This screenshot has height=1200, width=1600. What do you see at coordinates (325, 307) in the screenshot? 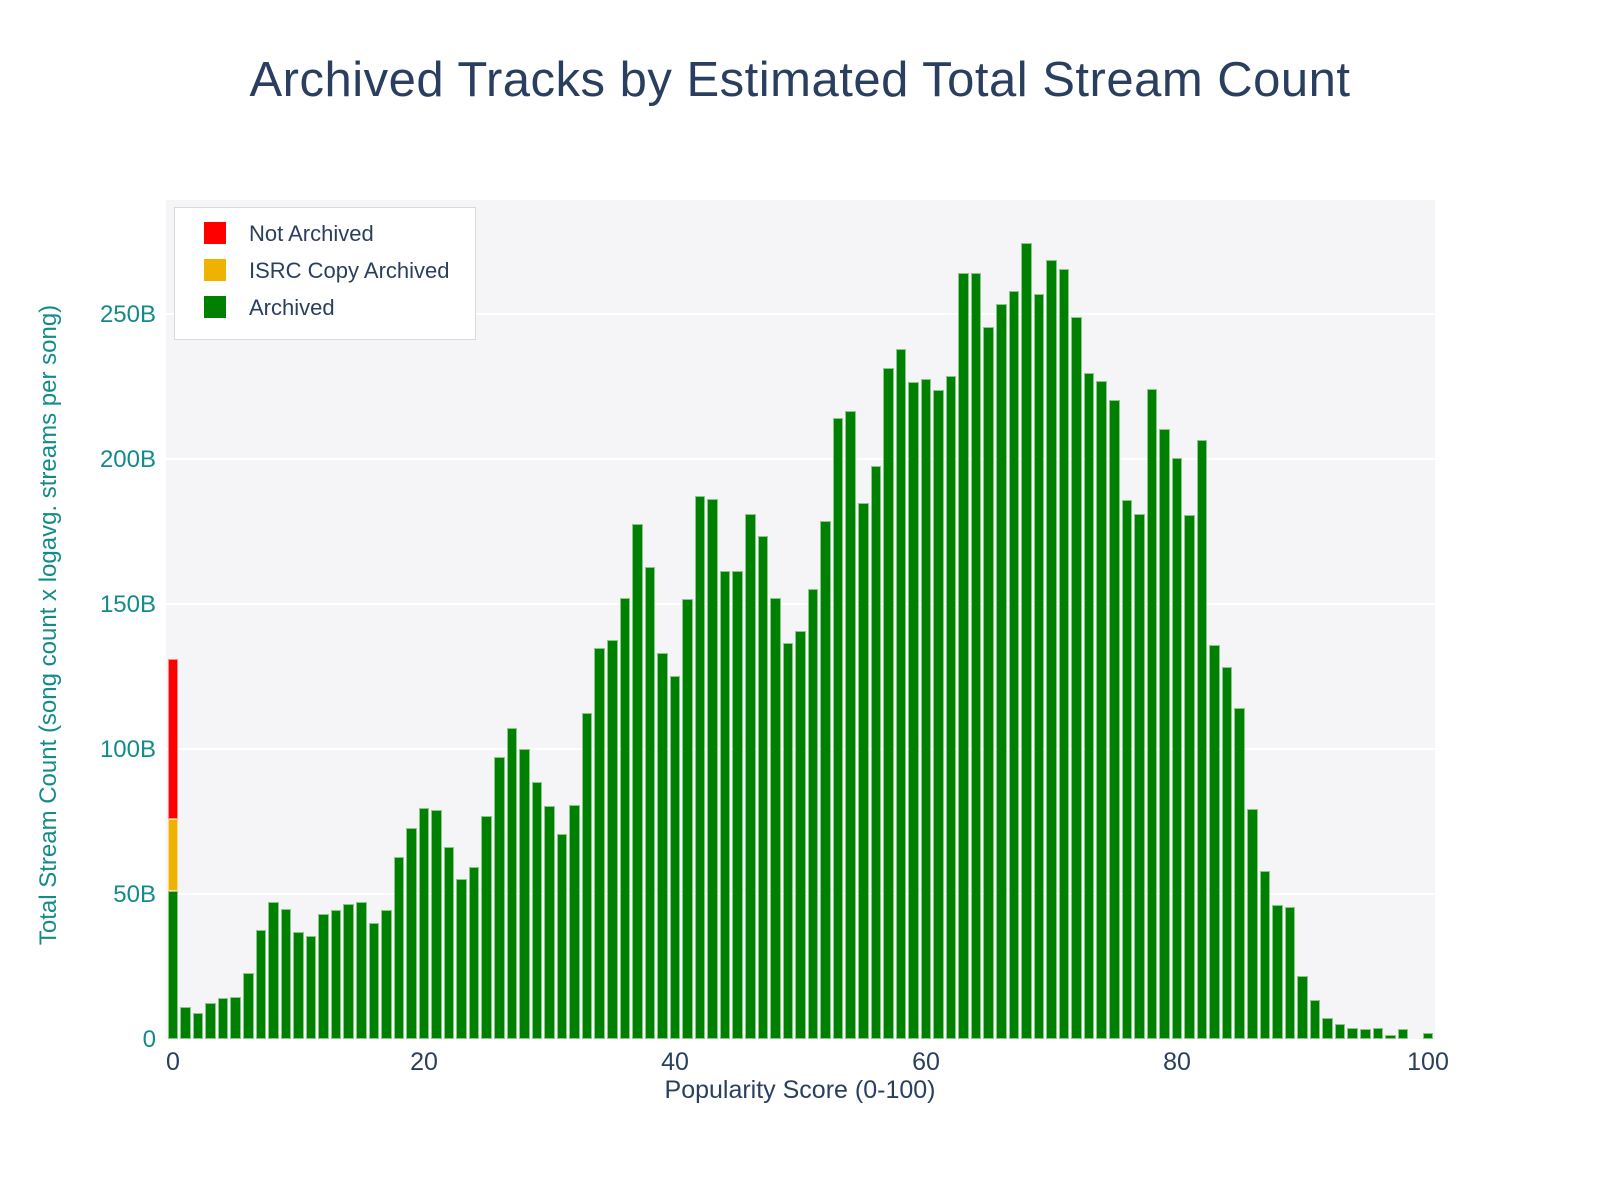
I see `legend-item-archived: Archived` at bounding box center [325, 307].